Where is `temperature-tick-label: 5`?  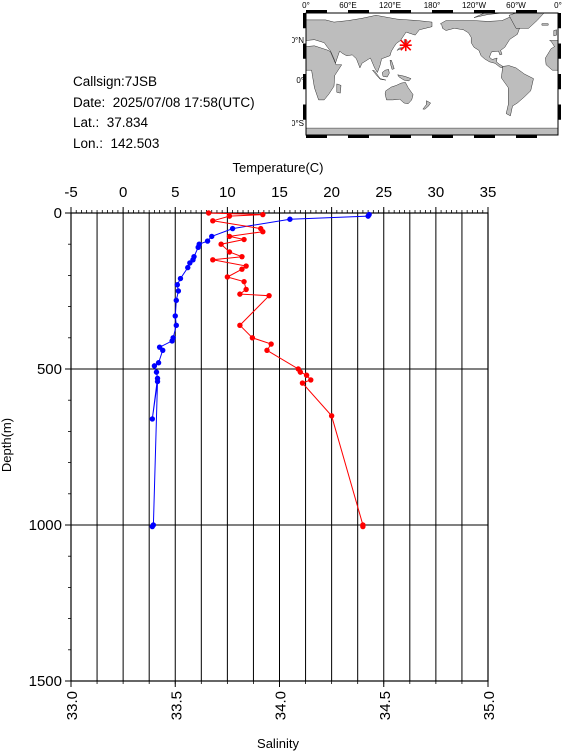
temperature-tick-label: 5 is located at coordinates (175, 192).